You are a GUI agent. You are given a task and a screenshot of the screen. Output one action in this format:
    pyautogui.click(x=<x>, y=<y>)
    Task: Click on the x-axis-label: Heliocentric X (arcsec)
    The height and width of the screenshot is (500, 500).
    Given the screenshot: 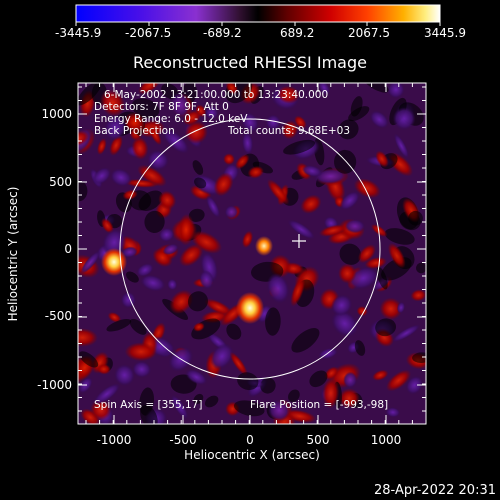 What is the action you would take?
    pyautogui.click(x=252, y=455)
    